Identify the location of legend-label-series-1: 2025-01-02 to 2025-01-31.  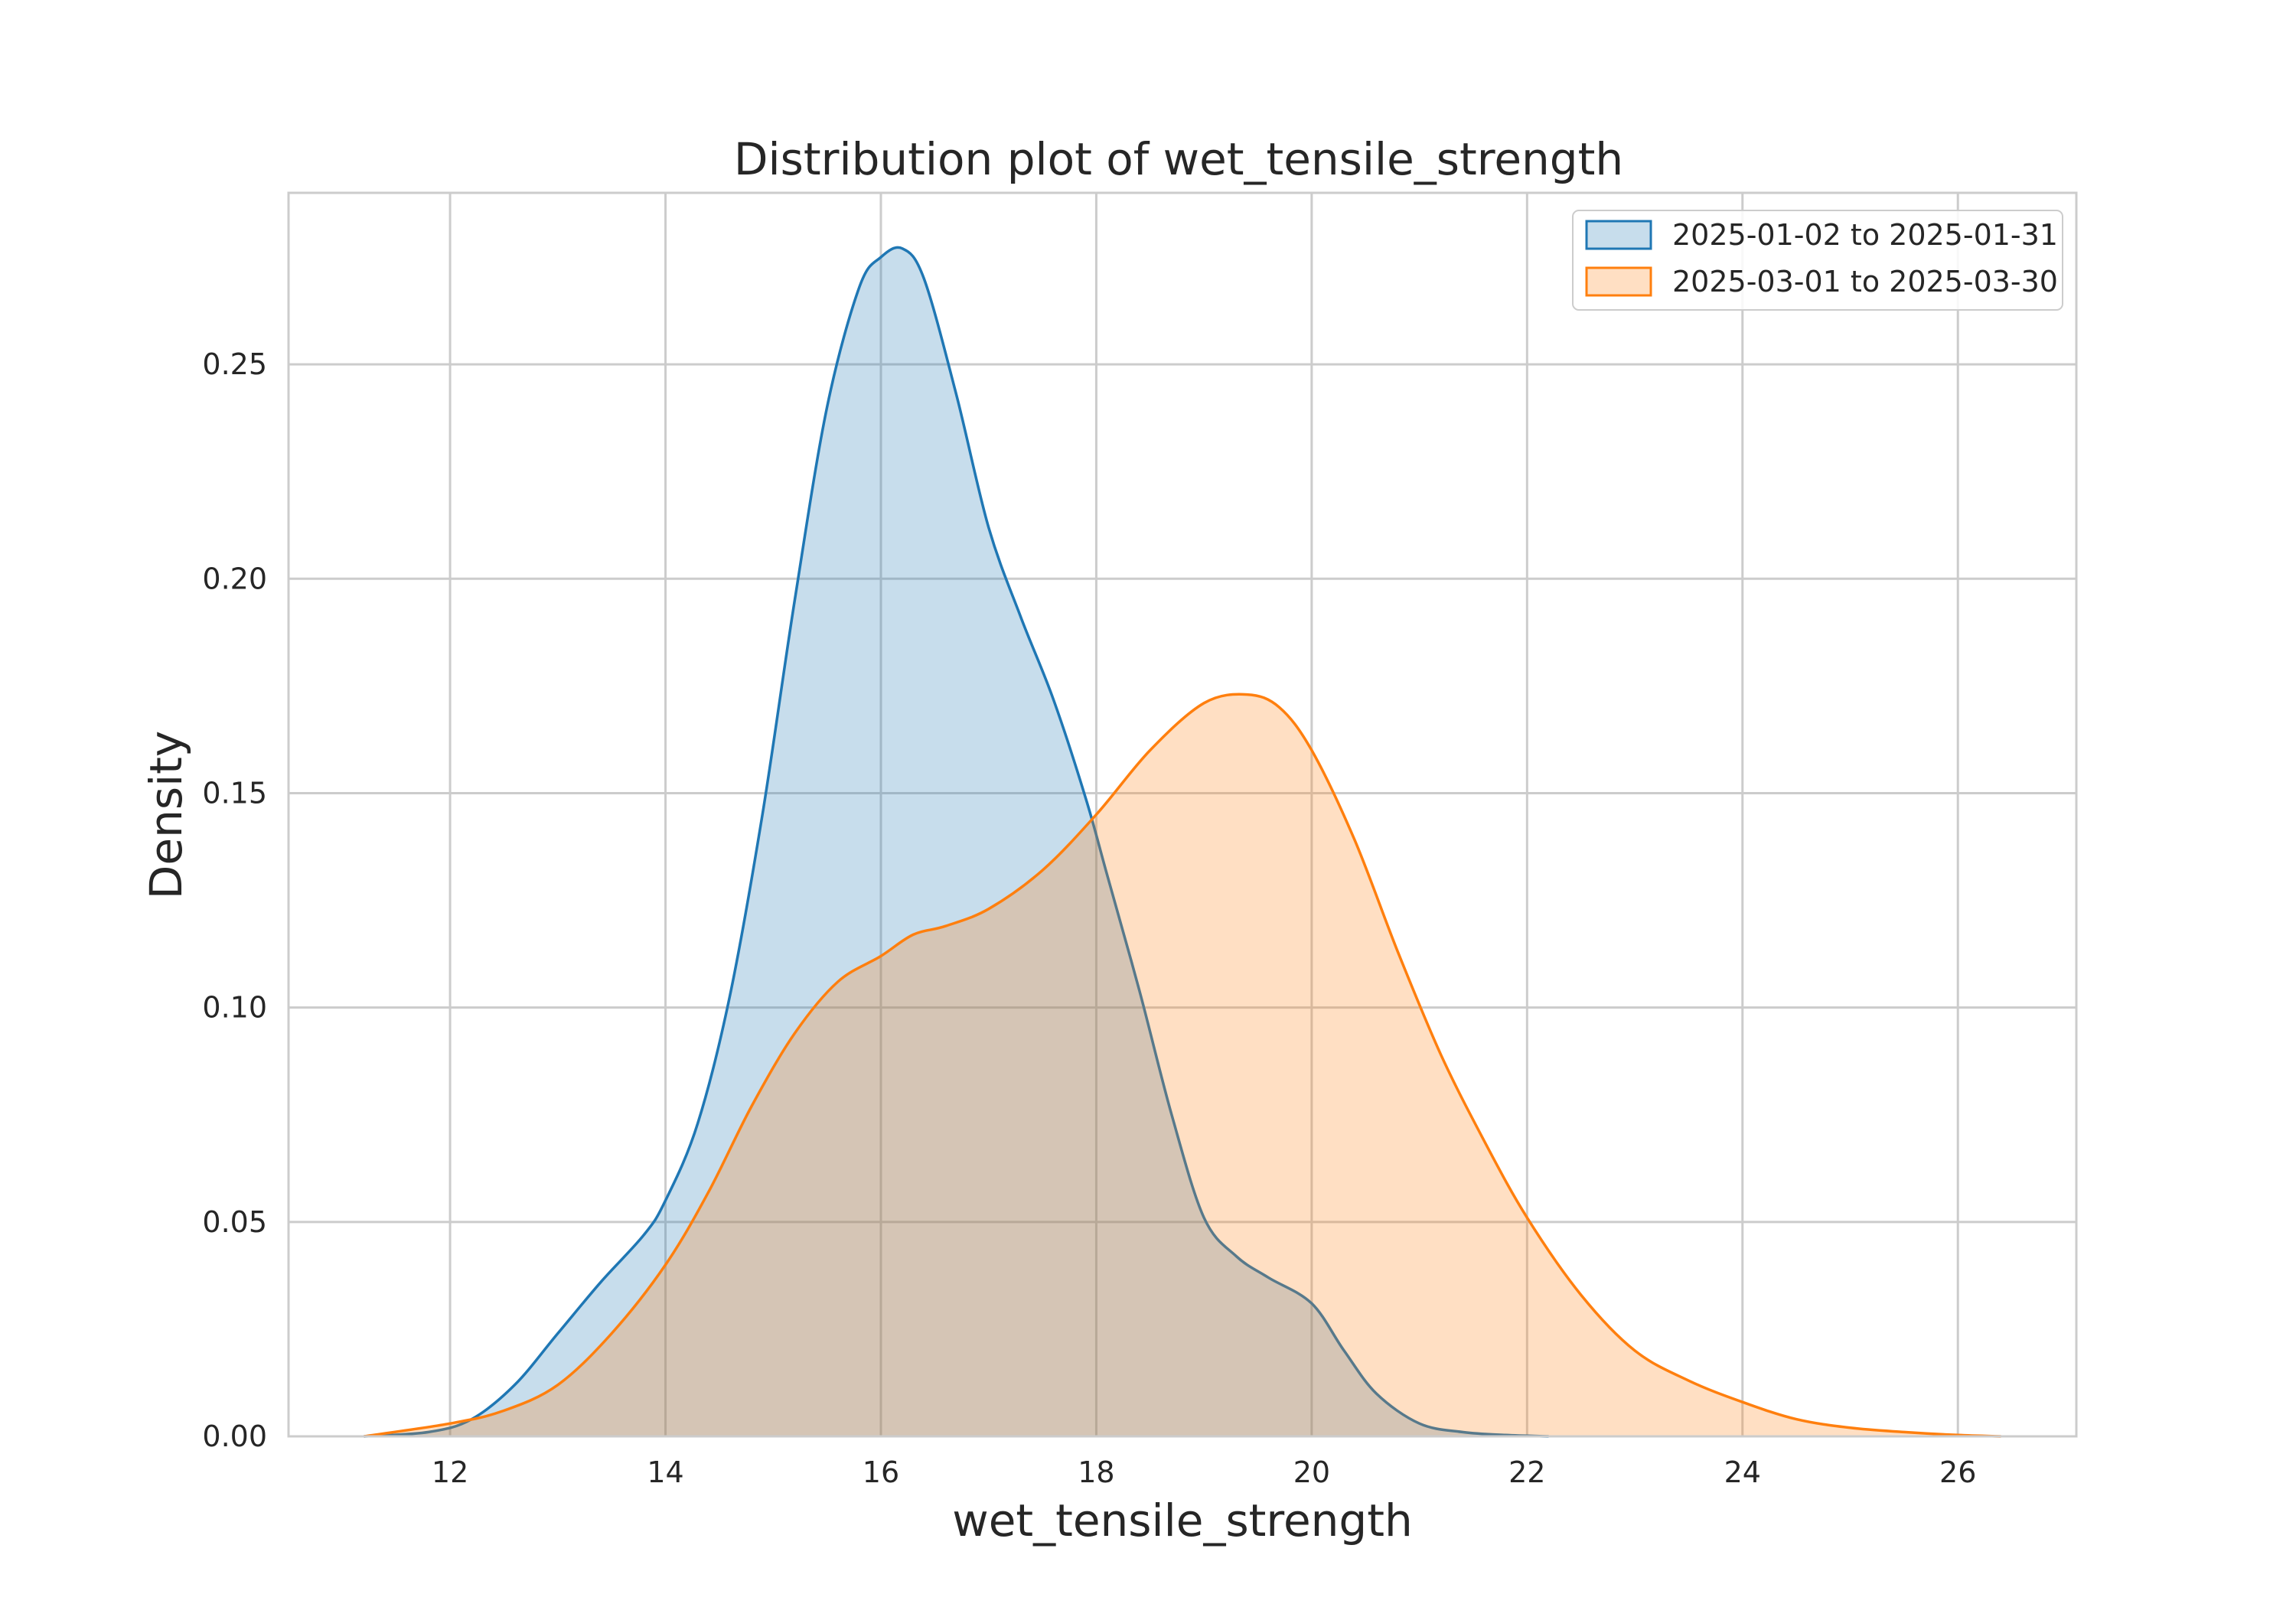
(1865, 235).